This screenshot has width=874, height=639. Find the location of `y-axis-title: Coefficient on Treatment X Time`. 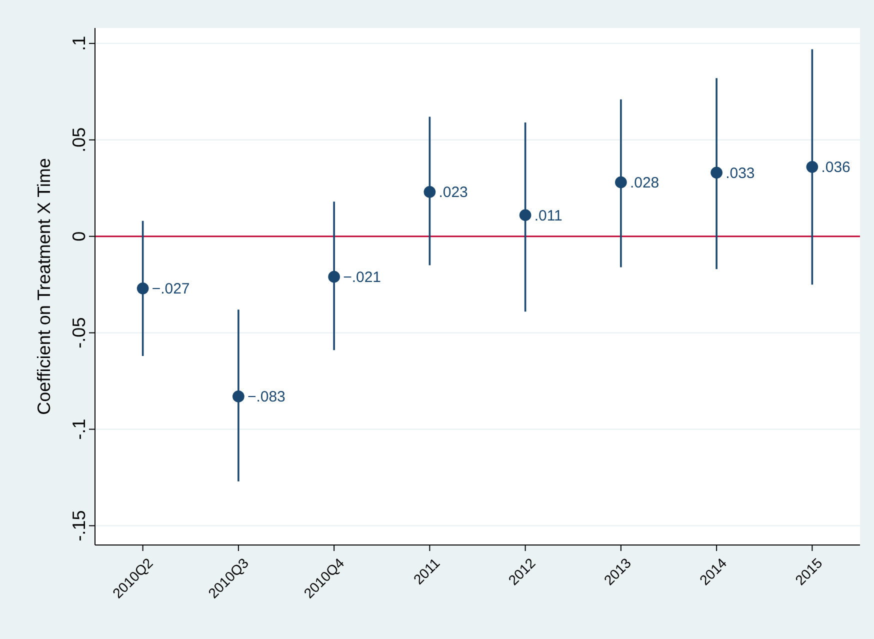

y-axis-title: Coefficient on Treatment X Time is located at coordinates (44, 286).